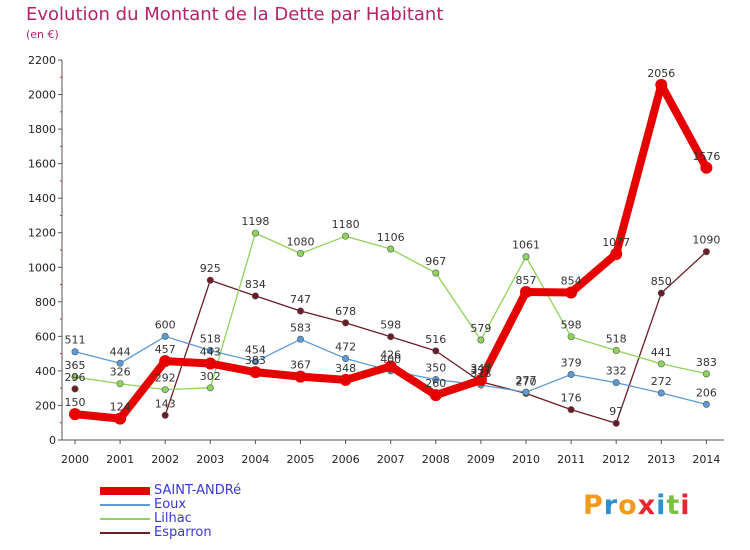  What do you see at coordinates (571, 398) in the screenshot?
I see `data-label: 176` at bounding box center [571, 398].